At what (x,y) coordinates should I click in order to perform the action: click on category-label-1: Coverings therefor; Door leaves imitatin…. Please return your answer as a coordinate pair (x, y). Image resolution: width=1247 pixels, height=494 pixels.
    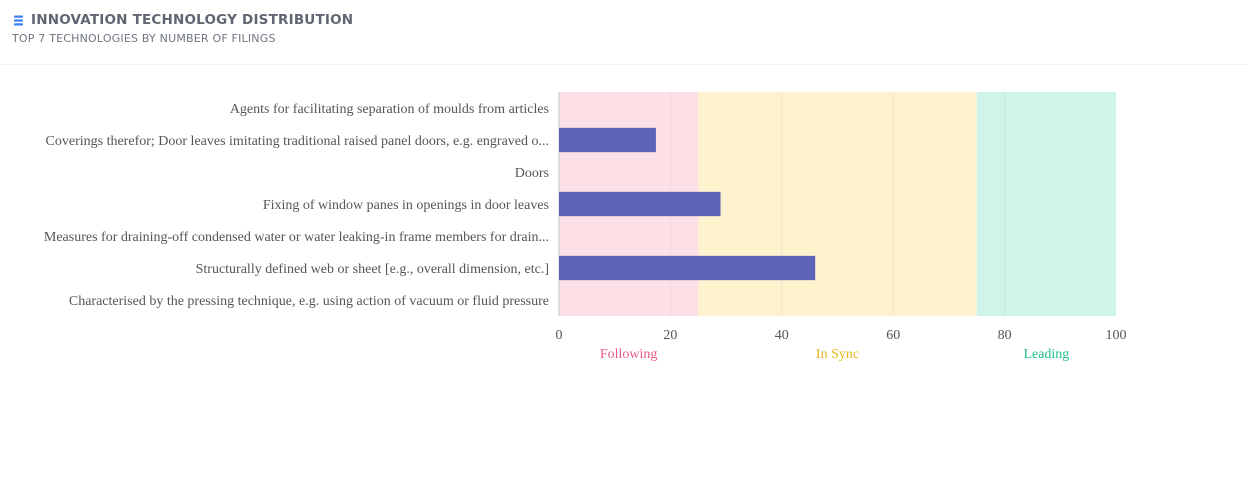
    Looking at the image, I should click on (297, 141).